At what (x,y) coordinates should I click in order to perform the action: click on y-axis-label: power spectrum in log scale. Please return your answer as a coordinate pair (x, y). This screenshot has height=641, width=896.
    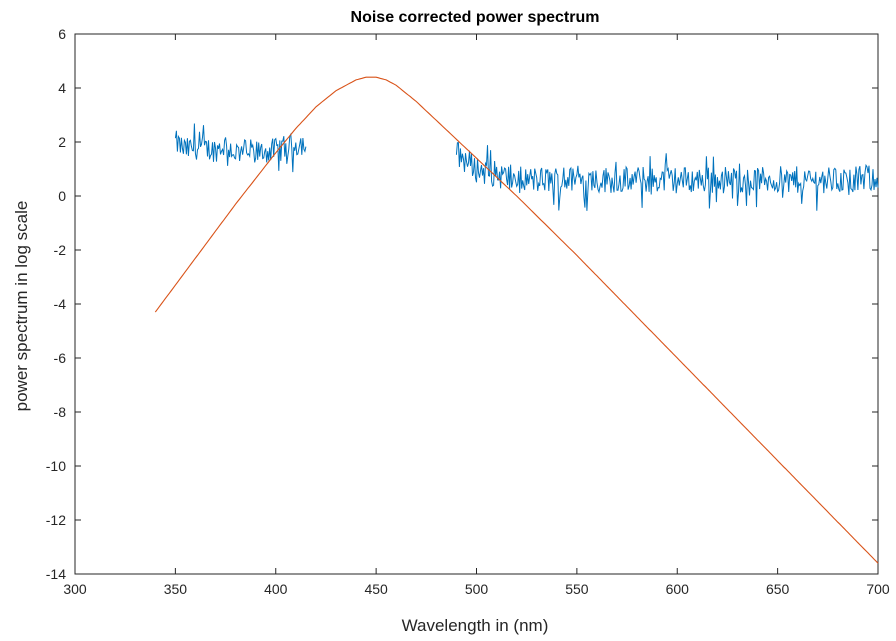
    Looking at the image, I should click on (21, 306).